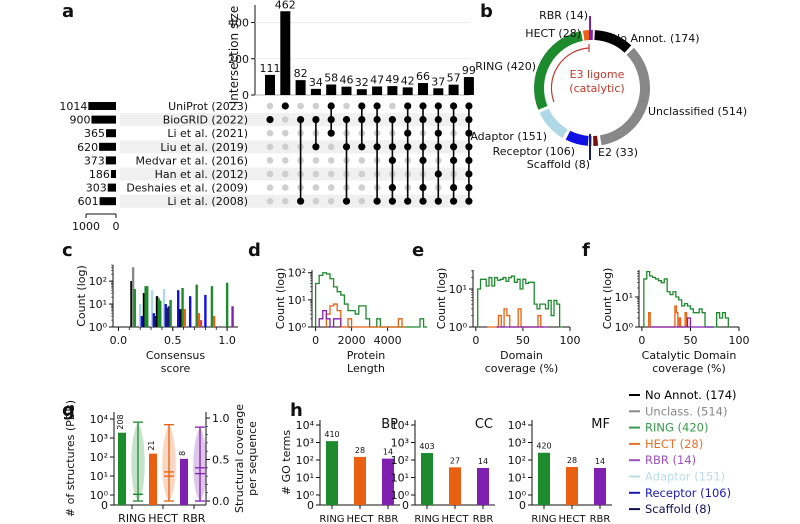 The width and height of the screenshot is (800, 524). What do you see at coordinates (438, 81) in the screenshot?
I see `intersection-value-label: 37` at bounding box center [438, 81].